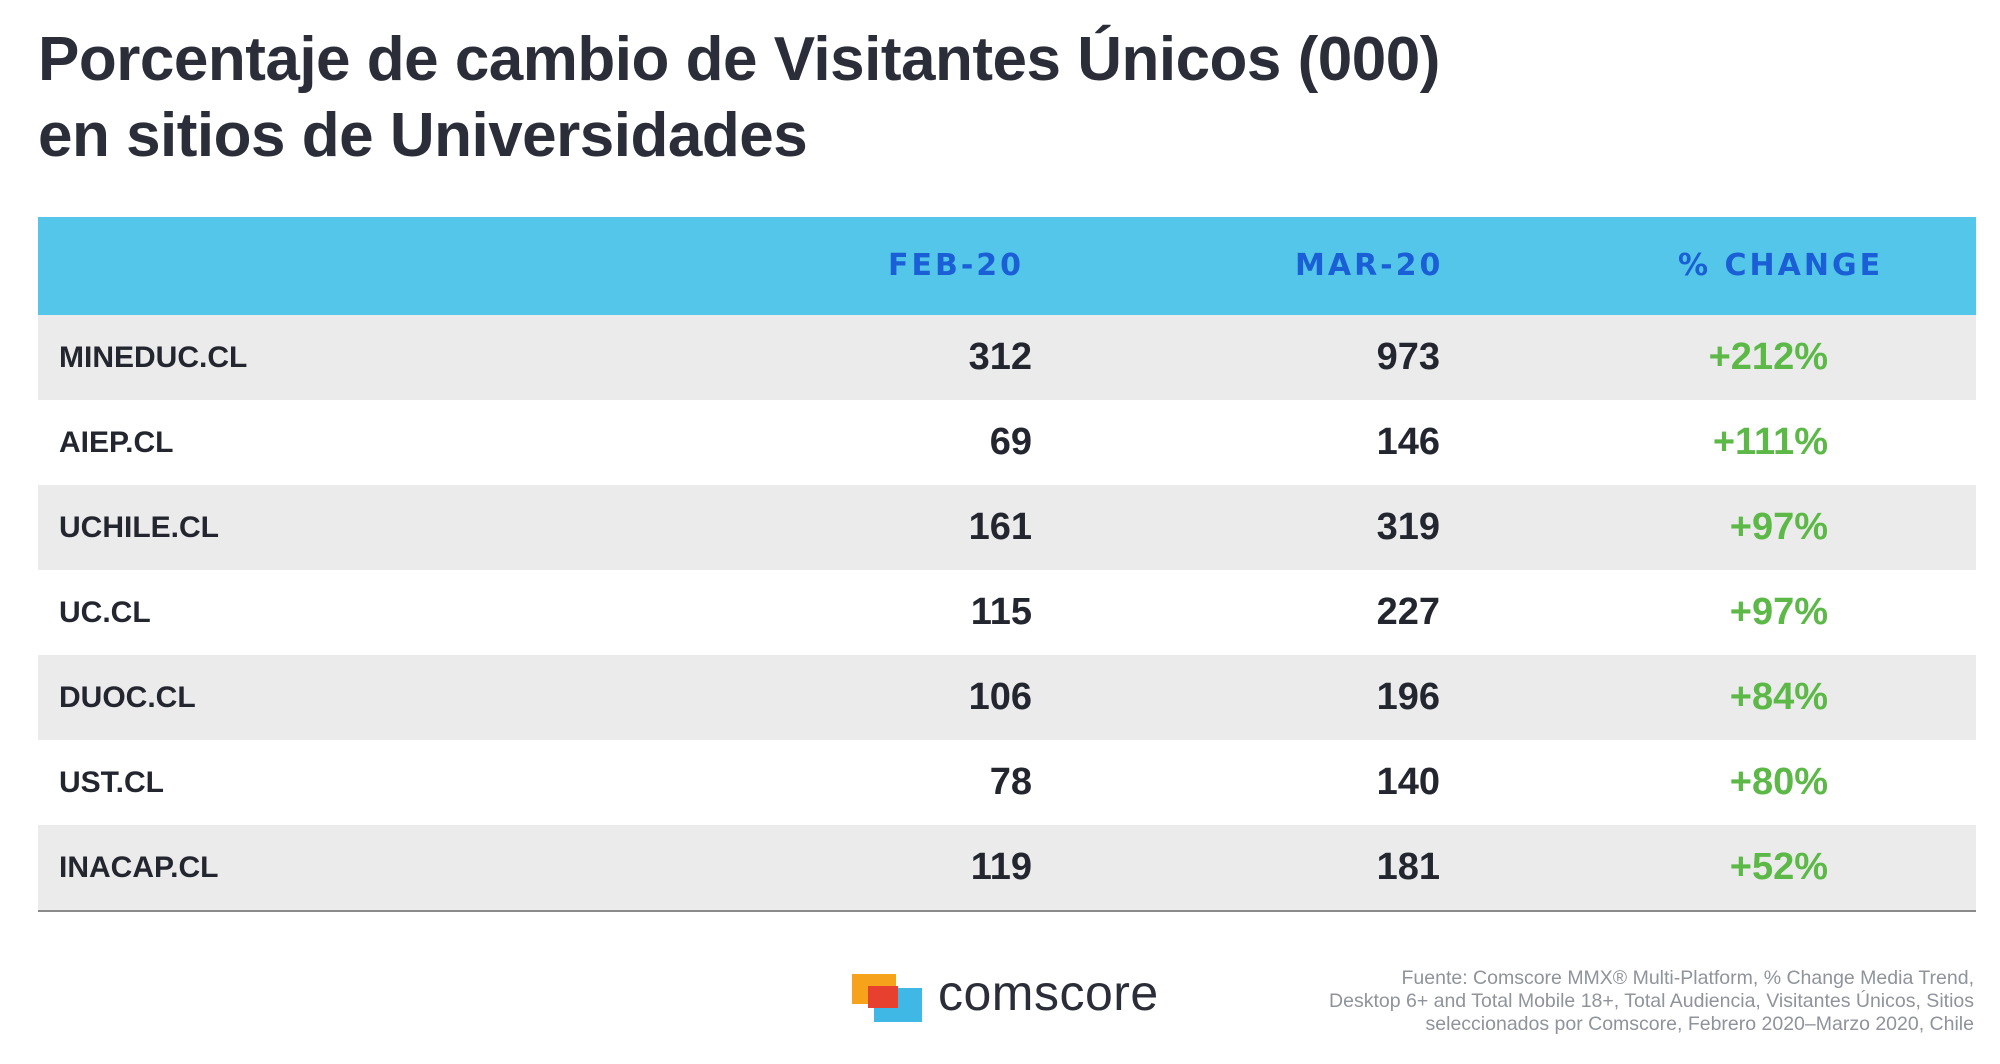  I want to click on site-cell: AIEP.CL, so click(116, 442).